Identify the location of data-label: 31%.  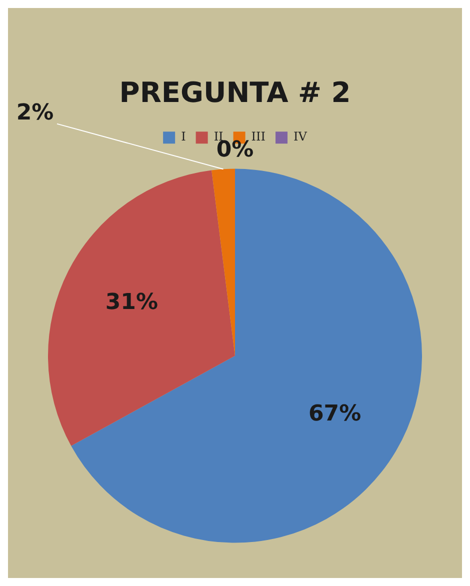
(131, 302).